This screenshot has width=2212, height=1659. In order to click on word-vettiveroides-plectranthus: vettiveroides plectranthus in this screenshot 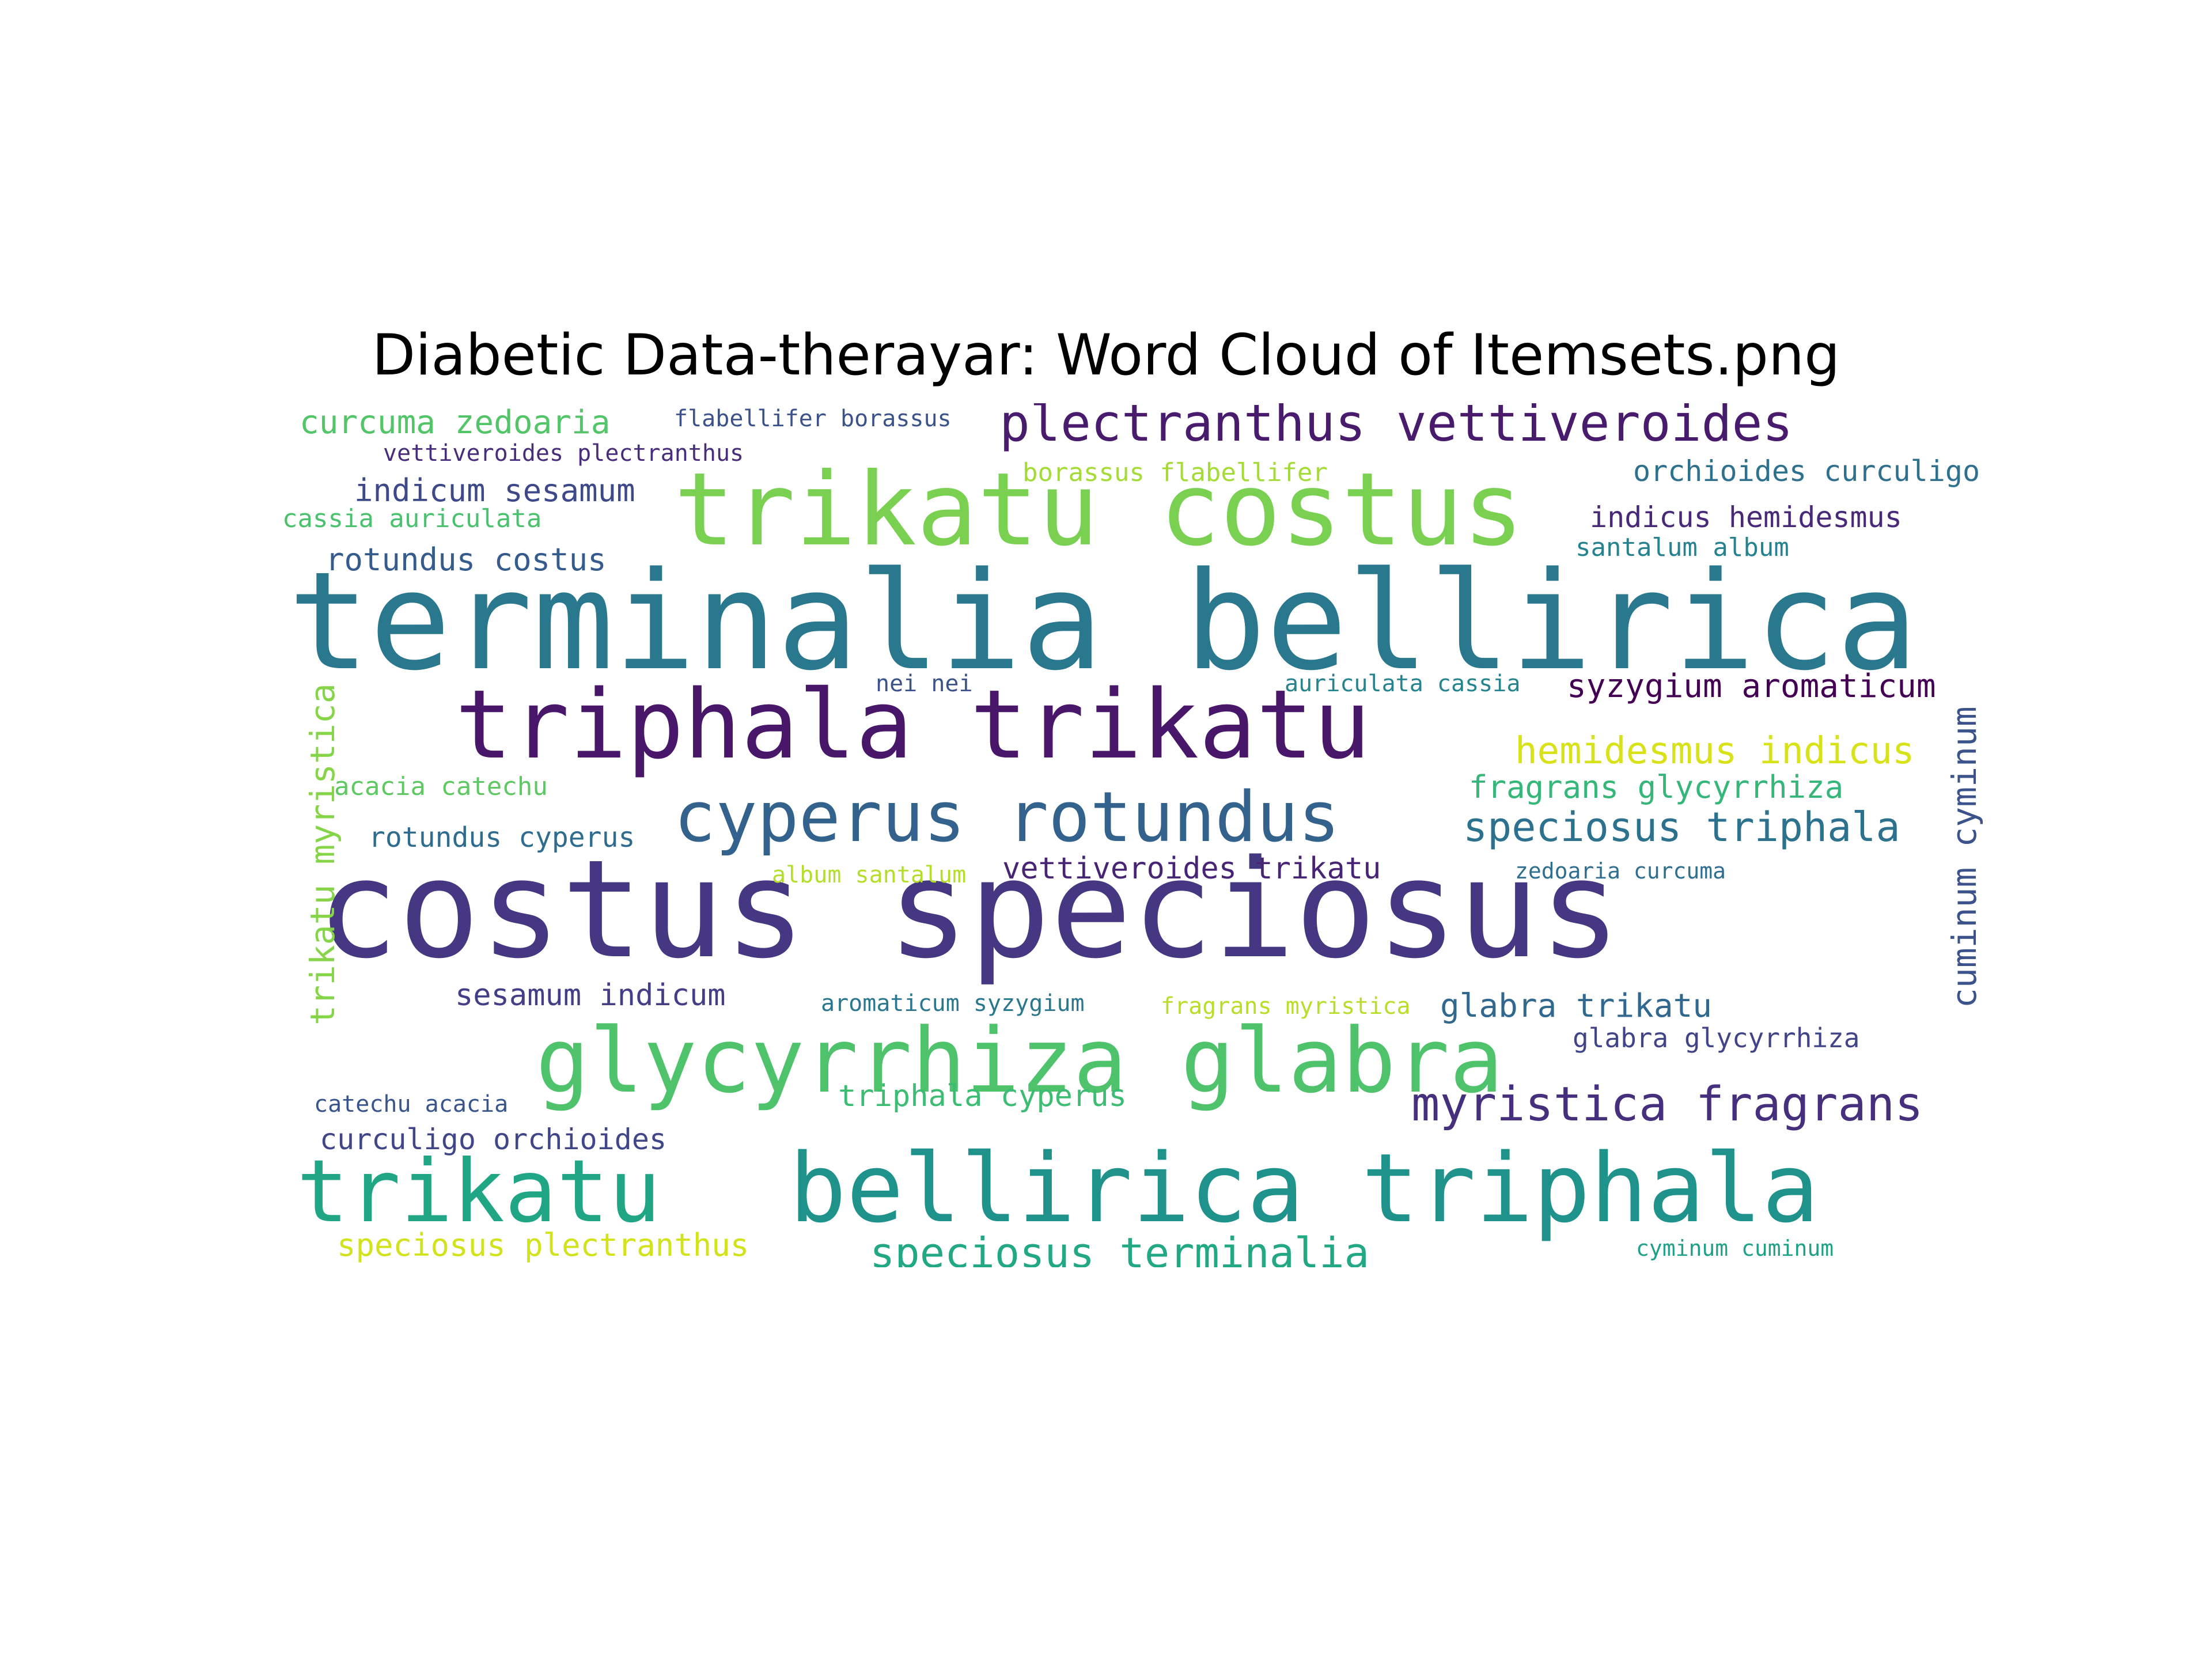, I will do `click(563, 453)`.